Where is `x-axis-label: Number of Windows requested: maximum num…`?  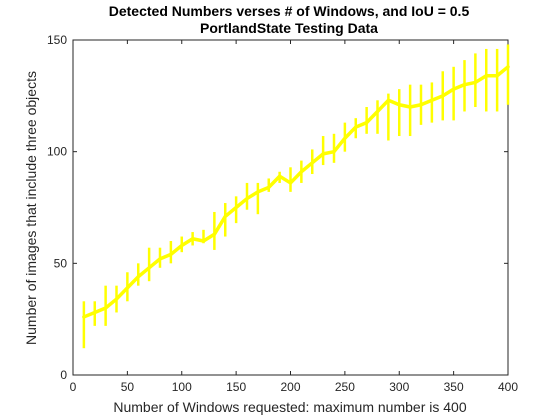
x-axis-label: Number of Windows requested: maximum num… is located at coordinates (289, 407).